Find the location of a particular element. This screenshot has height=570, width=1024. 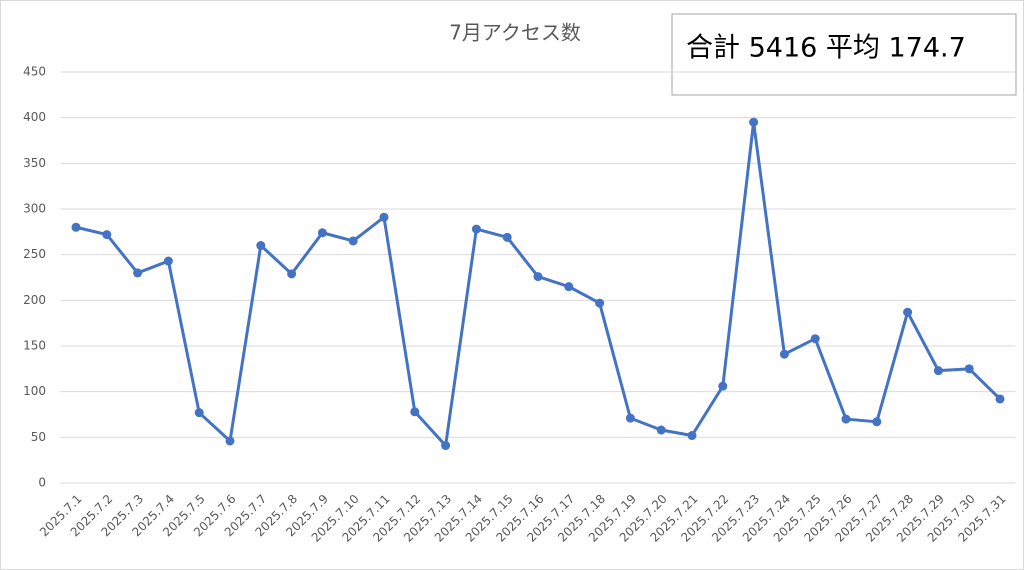

y-tick-label: 150 is located at coordinates (34, 346).